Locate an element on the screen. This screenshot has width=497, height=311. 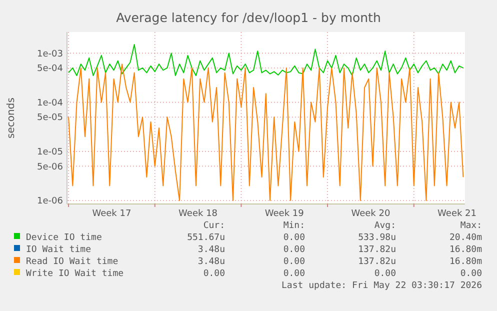
y-axis-title: seconds is located at coordinates (11, 118).